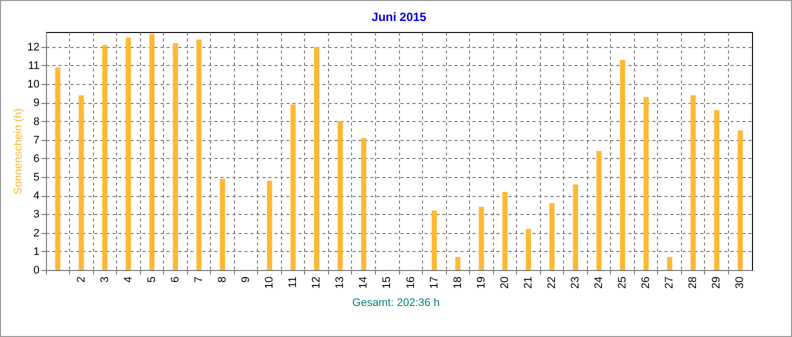  Describe the element at coordinates (552, 282) in the screenshot. I see `x-tick-label: 22` at that location.